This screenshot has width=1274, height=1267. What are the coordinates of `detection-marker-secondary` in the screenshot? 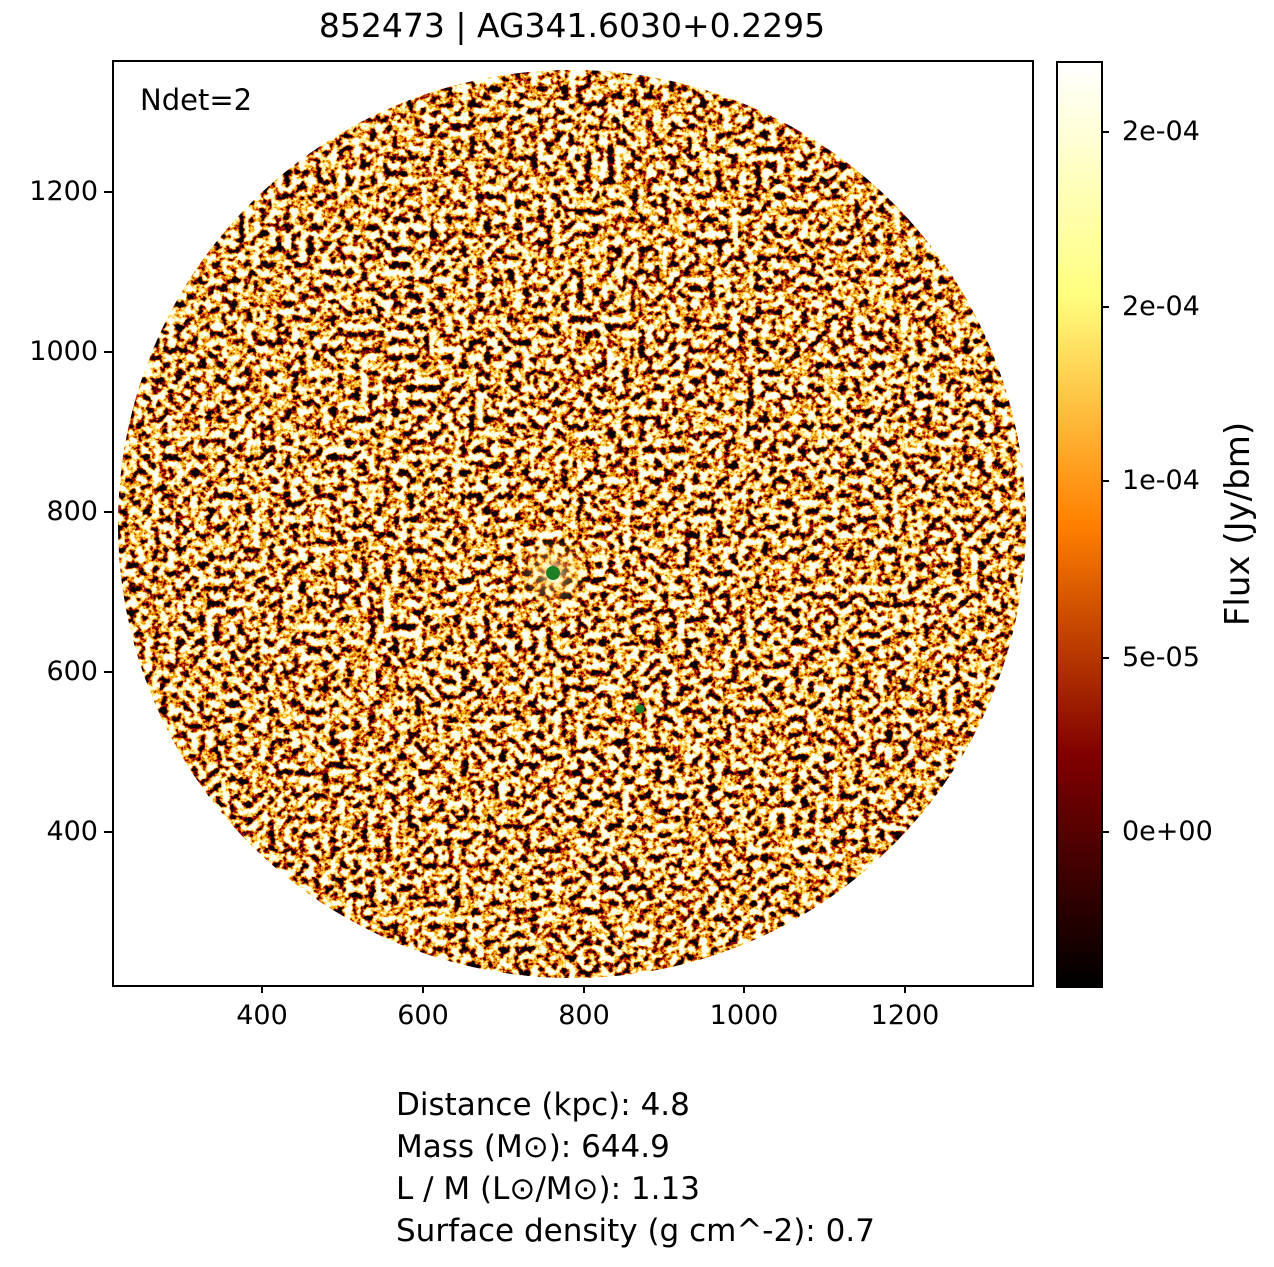 It's located at (640, 709).